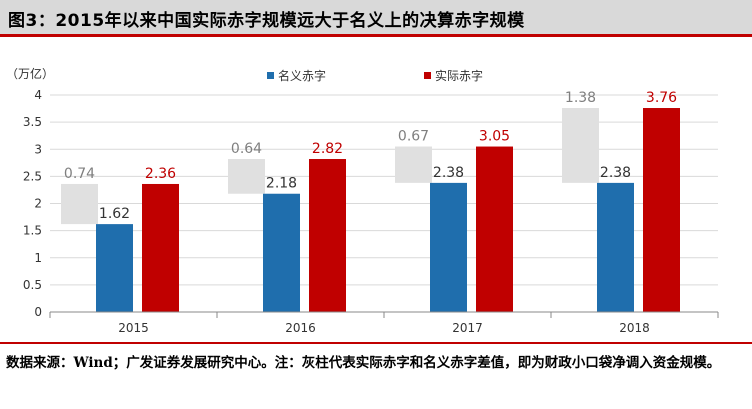 Image resolution: width=752 pixels, height=409 pixels. I want to click on y-tick-label: 1.5, so click(32, 231).